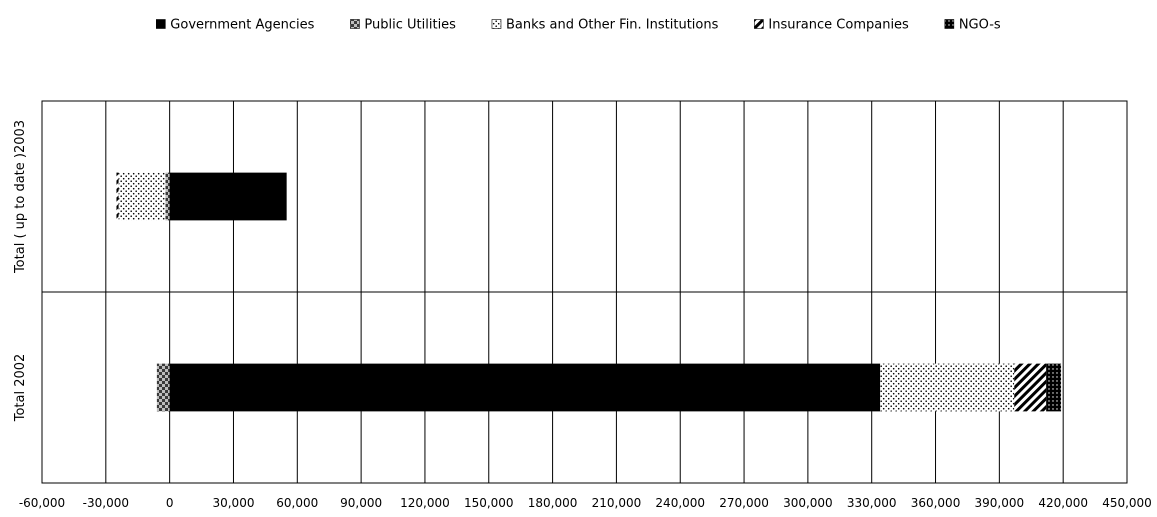 This screenshot has height=517, width=1157. I want to click on legend-label: Public Utilities, so click(410, 25).